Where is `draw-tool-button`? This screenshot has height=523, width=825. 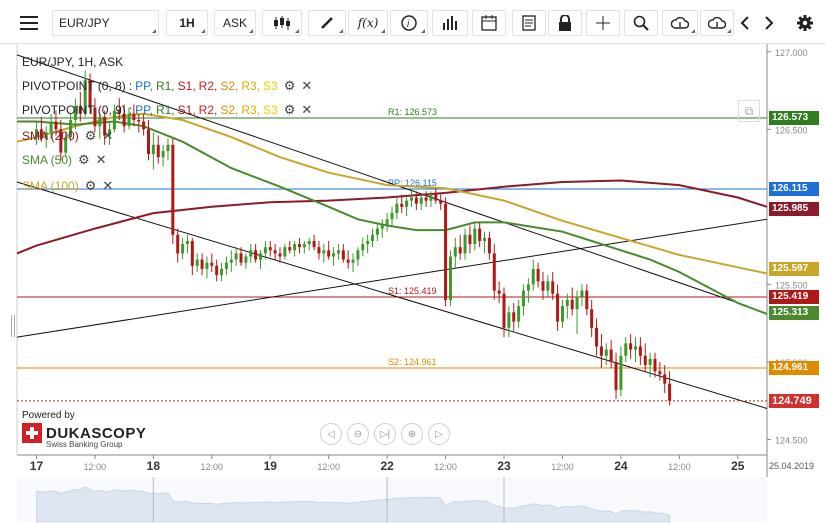 draw-tool-button is located at coordinates (327, 23).